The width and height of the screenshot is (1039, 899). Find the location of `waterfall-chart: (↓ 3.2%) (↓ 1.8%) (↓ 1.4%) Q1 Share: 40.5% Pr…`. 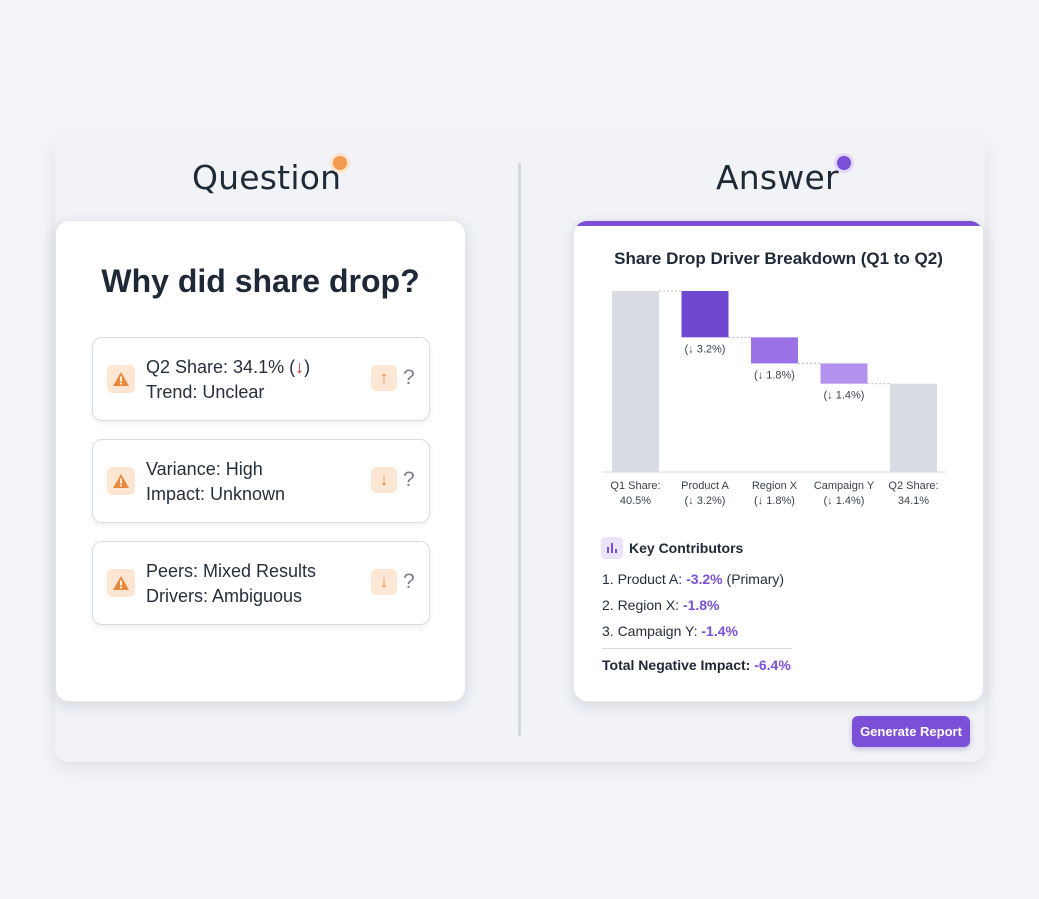

waterfall-chart: (↓ 3.2%) (↓ 1.8%) (↓ 1.4%) Q1 Share: 40.5% Pr… is located at coordinates (774, 398).